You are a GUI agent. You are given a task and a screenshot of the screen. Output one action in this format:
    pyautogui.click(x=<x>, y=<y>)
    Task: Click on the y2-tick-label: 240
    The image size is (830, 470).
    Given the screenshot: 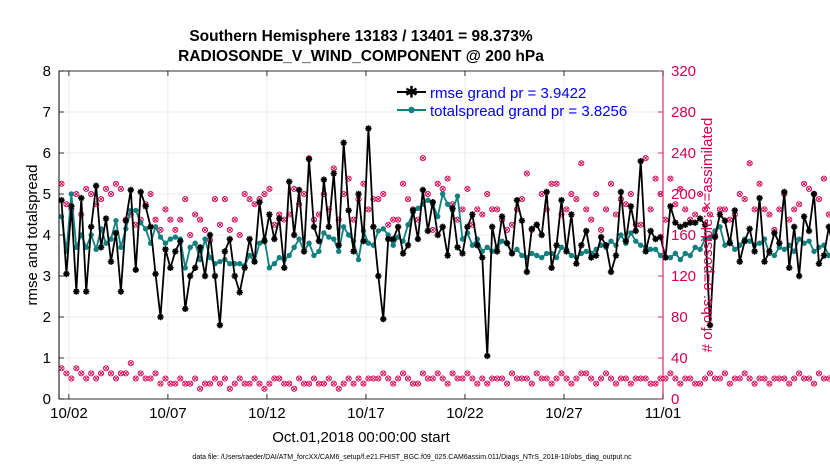 What is the action you would take?
    pyautogui.click(x=683, y=153)
    